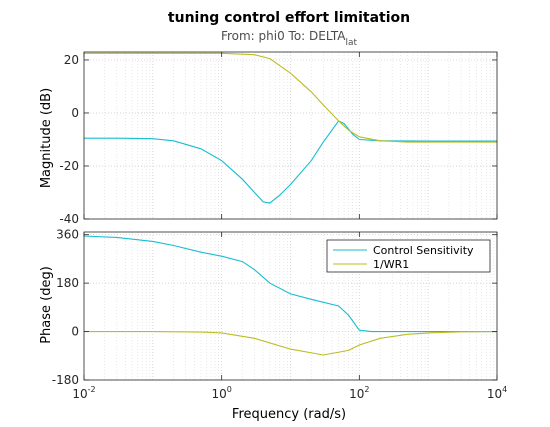 The height and width of the screenshot is (427, 550). Describe the element at coordinates (366, 389) in the screenshot. I see `x-tick-label-exponent: 2` at that location.